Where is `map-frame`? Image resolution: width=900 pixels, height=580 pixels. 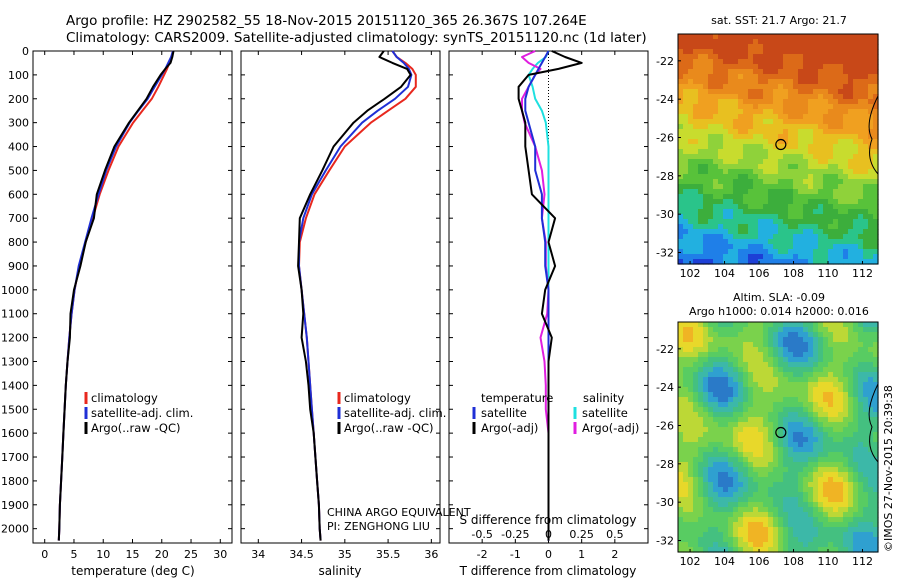 map-frame is located at coordinates (778, 149).